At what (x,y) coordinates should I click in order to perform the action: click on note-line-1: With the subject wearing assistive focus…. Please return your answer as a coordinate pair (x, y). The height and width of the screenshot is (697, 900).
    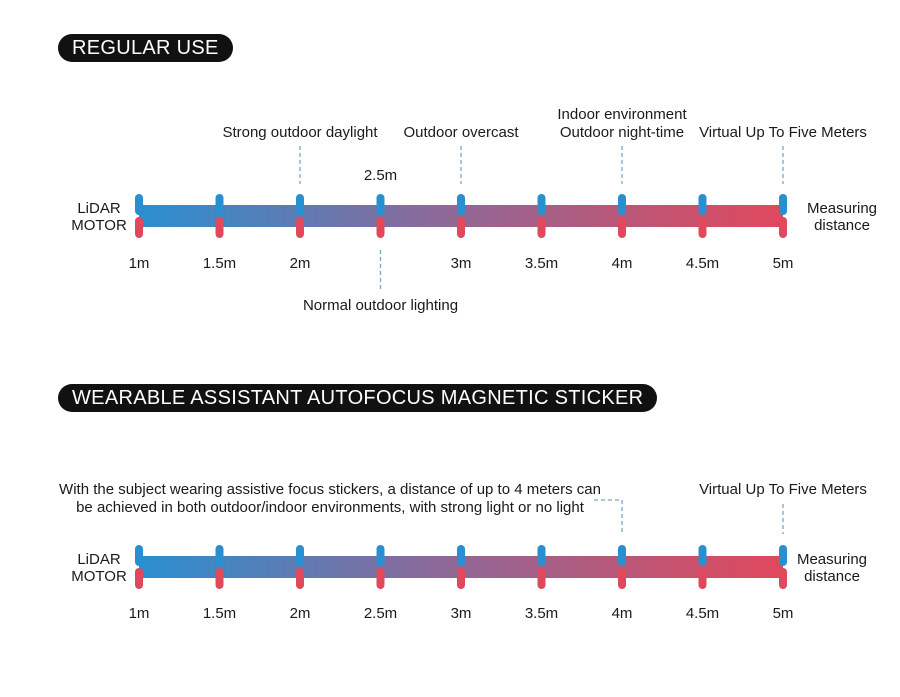
    Looking at the image, I should click on (330, 489).